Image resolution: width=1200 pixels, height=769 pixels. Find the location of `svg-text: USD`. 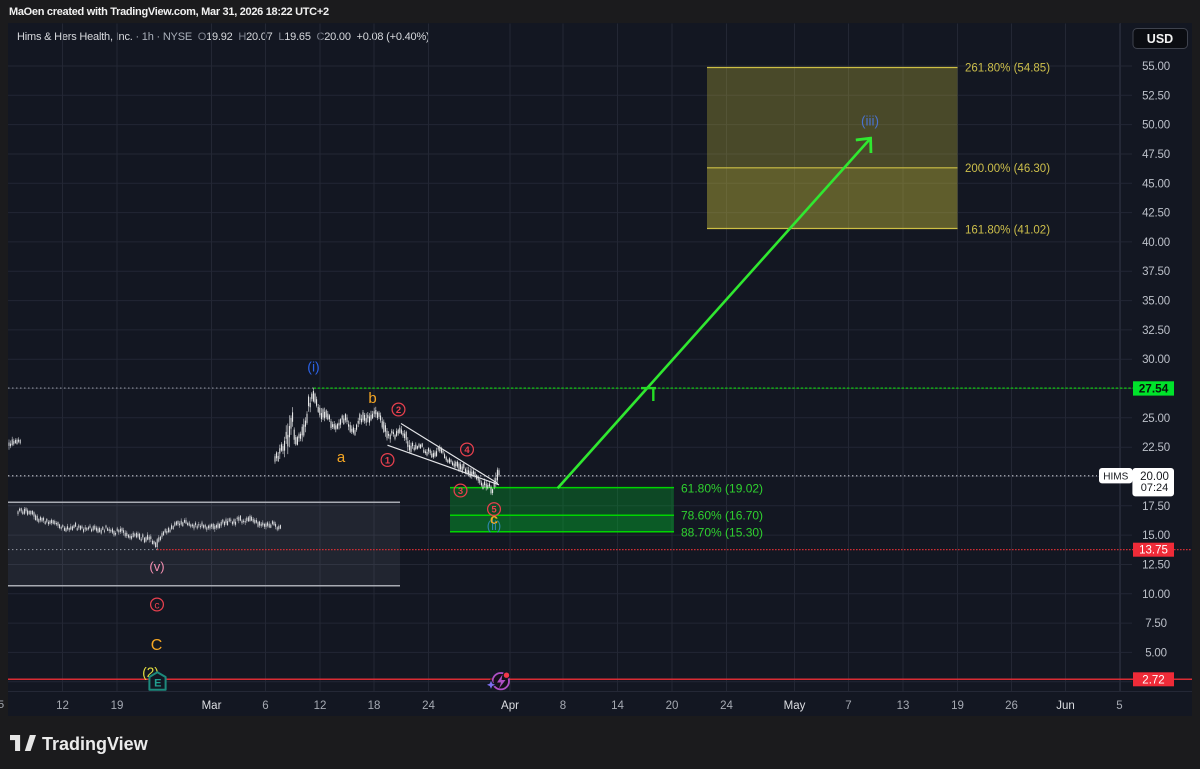

svg-text: USD is located at coordinates (1160, 39).